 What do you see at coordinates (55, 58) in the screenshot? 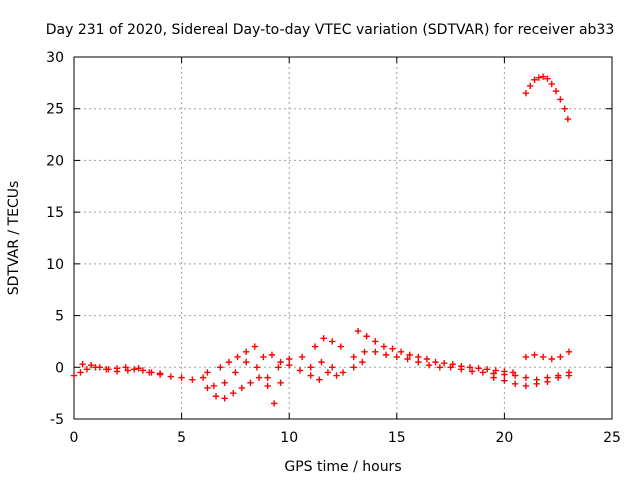
I see `y-tick-label: 30` at bounding box center [55, 58].